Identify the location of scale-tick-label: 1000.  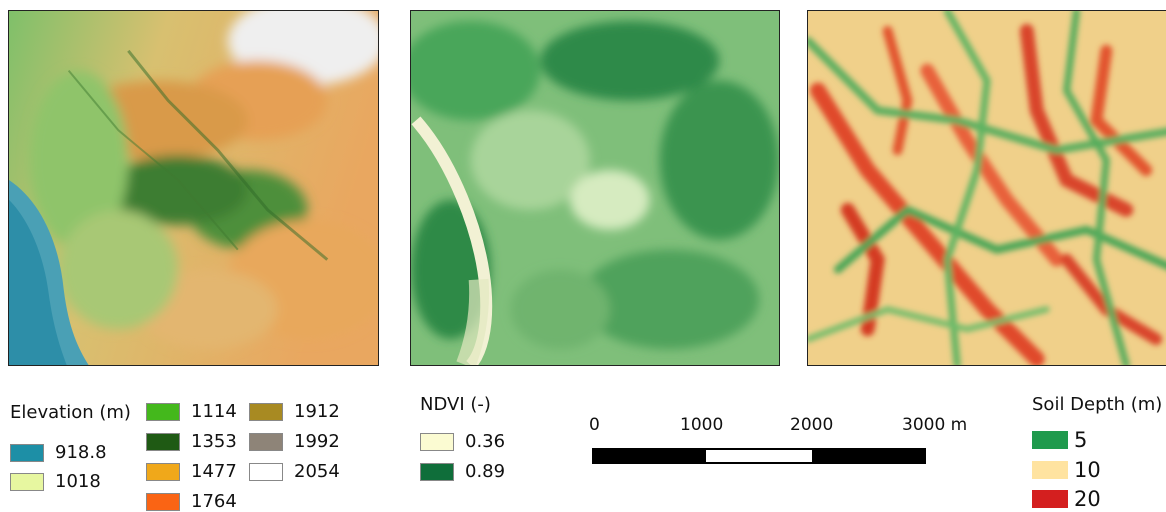
(702, 425).